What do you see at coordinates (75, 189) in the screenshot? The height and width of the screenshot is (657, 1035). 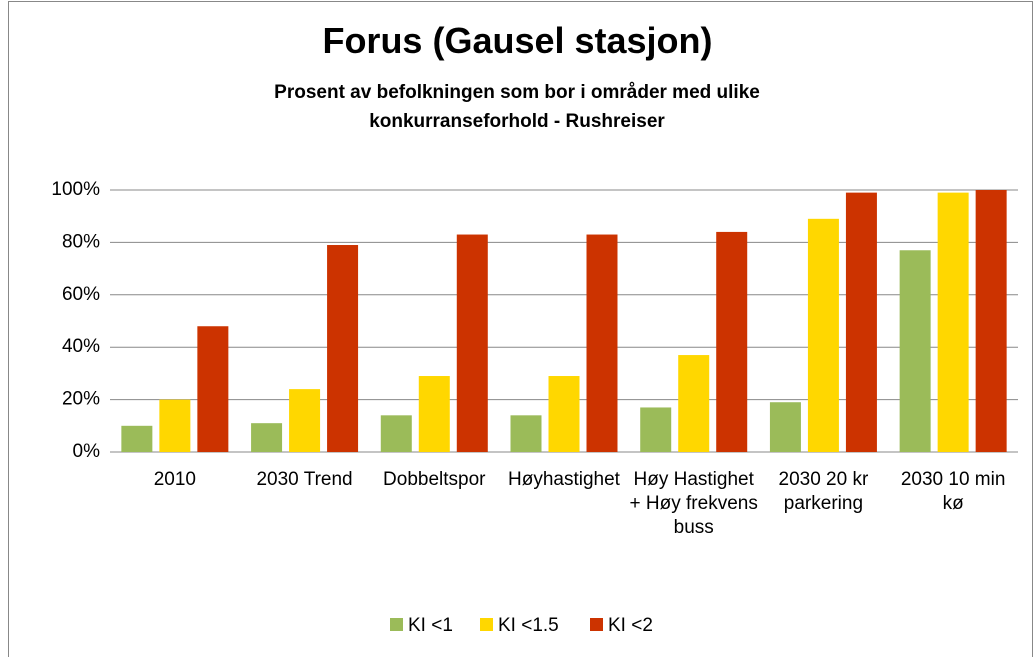 I see `y-tick-label: 100%` at bounding box center [75, 189].